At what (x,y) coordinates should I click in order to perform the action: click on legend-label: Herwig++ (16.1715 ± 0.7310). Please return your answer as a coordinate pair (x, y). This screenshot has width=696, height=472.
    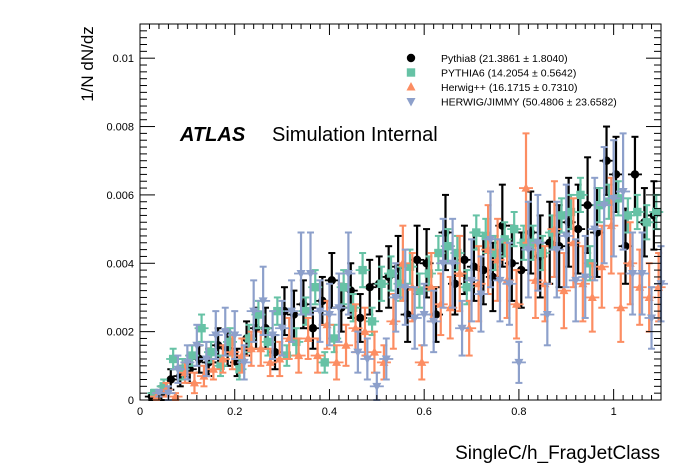
    Looking at the image, I should click on (509, 88).